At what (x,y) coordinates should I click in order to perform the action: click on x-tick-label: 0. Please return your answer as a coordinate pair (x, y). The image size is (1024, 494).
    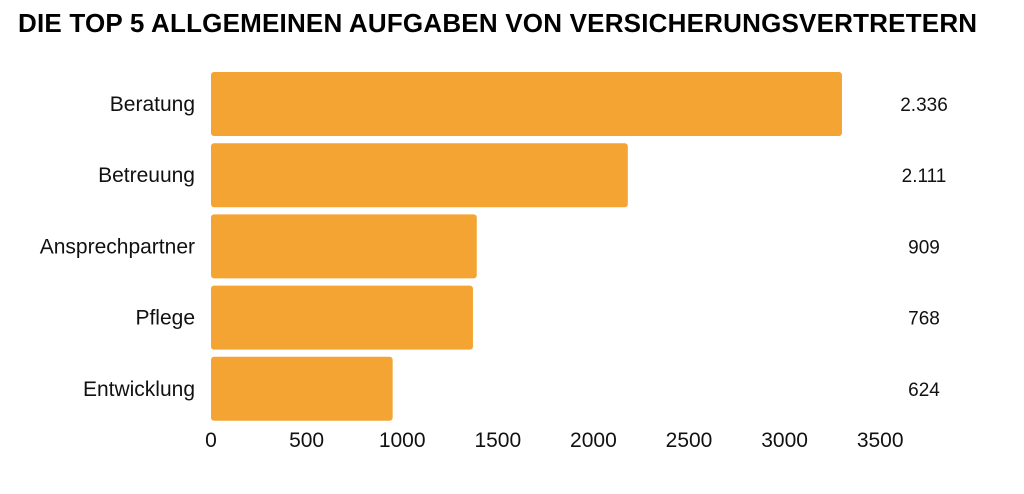
    Looking at the image, I should click on (211, 440).